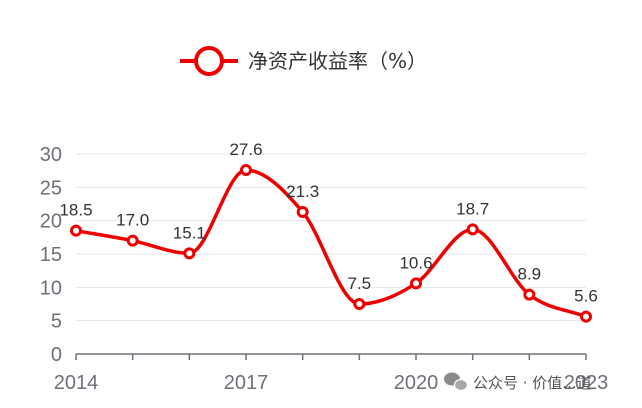  Describe the element at coordinates (532, 383) in the screenshot. I see `watermark-text: 公众号 · 价值...道` at that location.